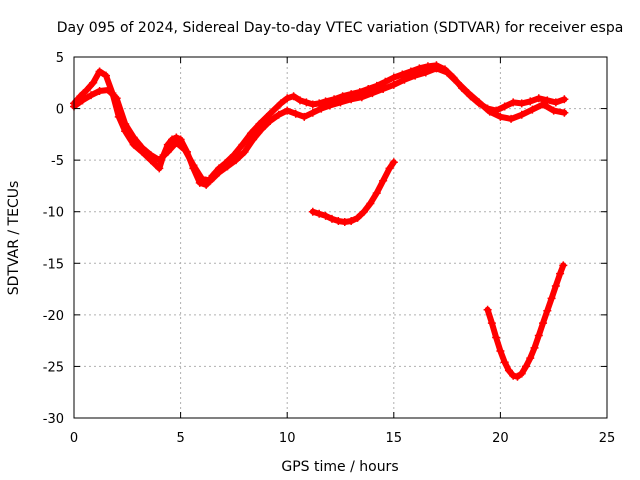 The width and height of the screenshot is (640, 480). Describe the element at coordinates (14, 238) in the screenshot. I see `y-axis-label: SDTVAR / TECUs` at that location.